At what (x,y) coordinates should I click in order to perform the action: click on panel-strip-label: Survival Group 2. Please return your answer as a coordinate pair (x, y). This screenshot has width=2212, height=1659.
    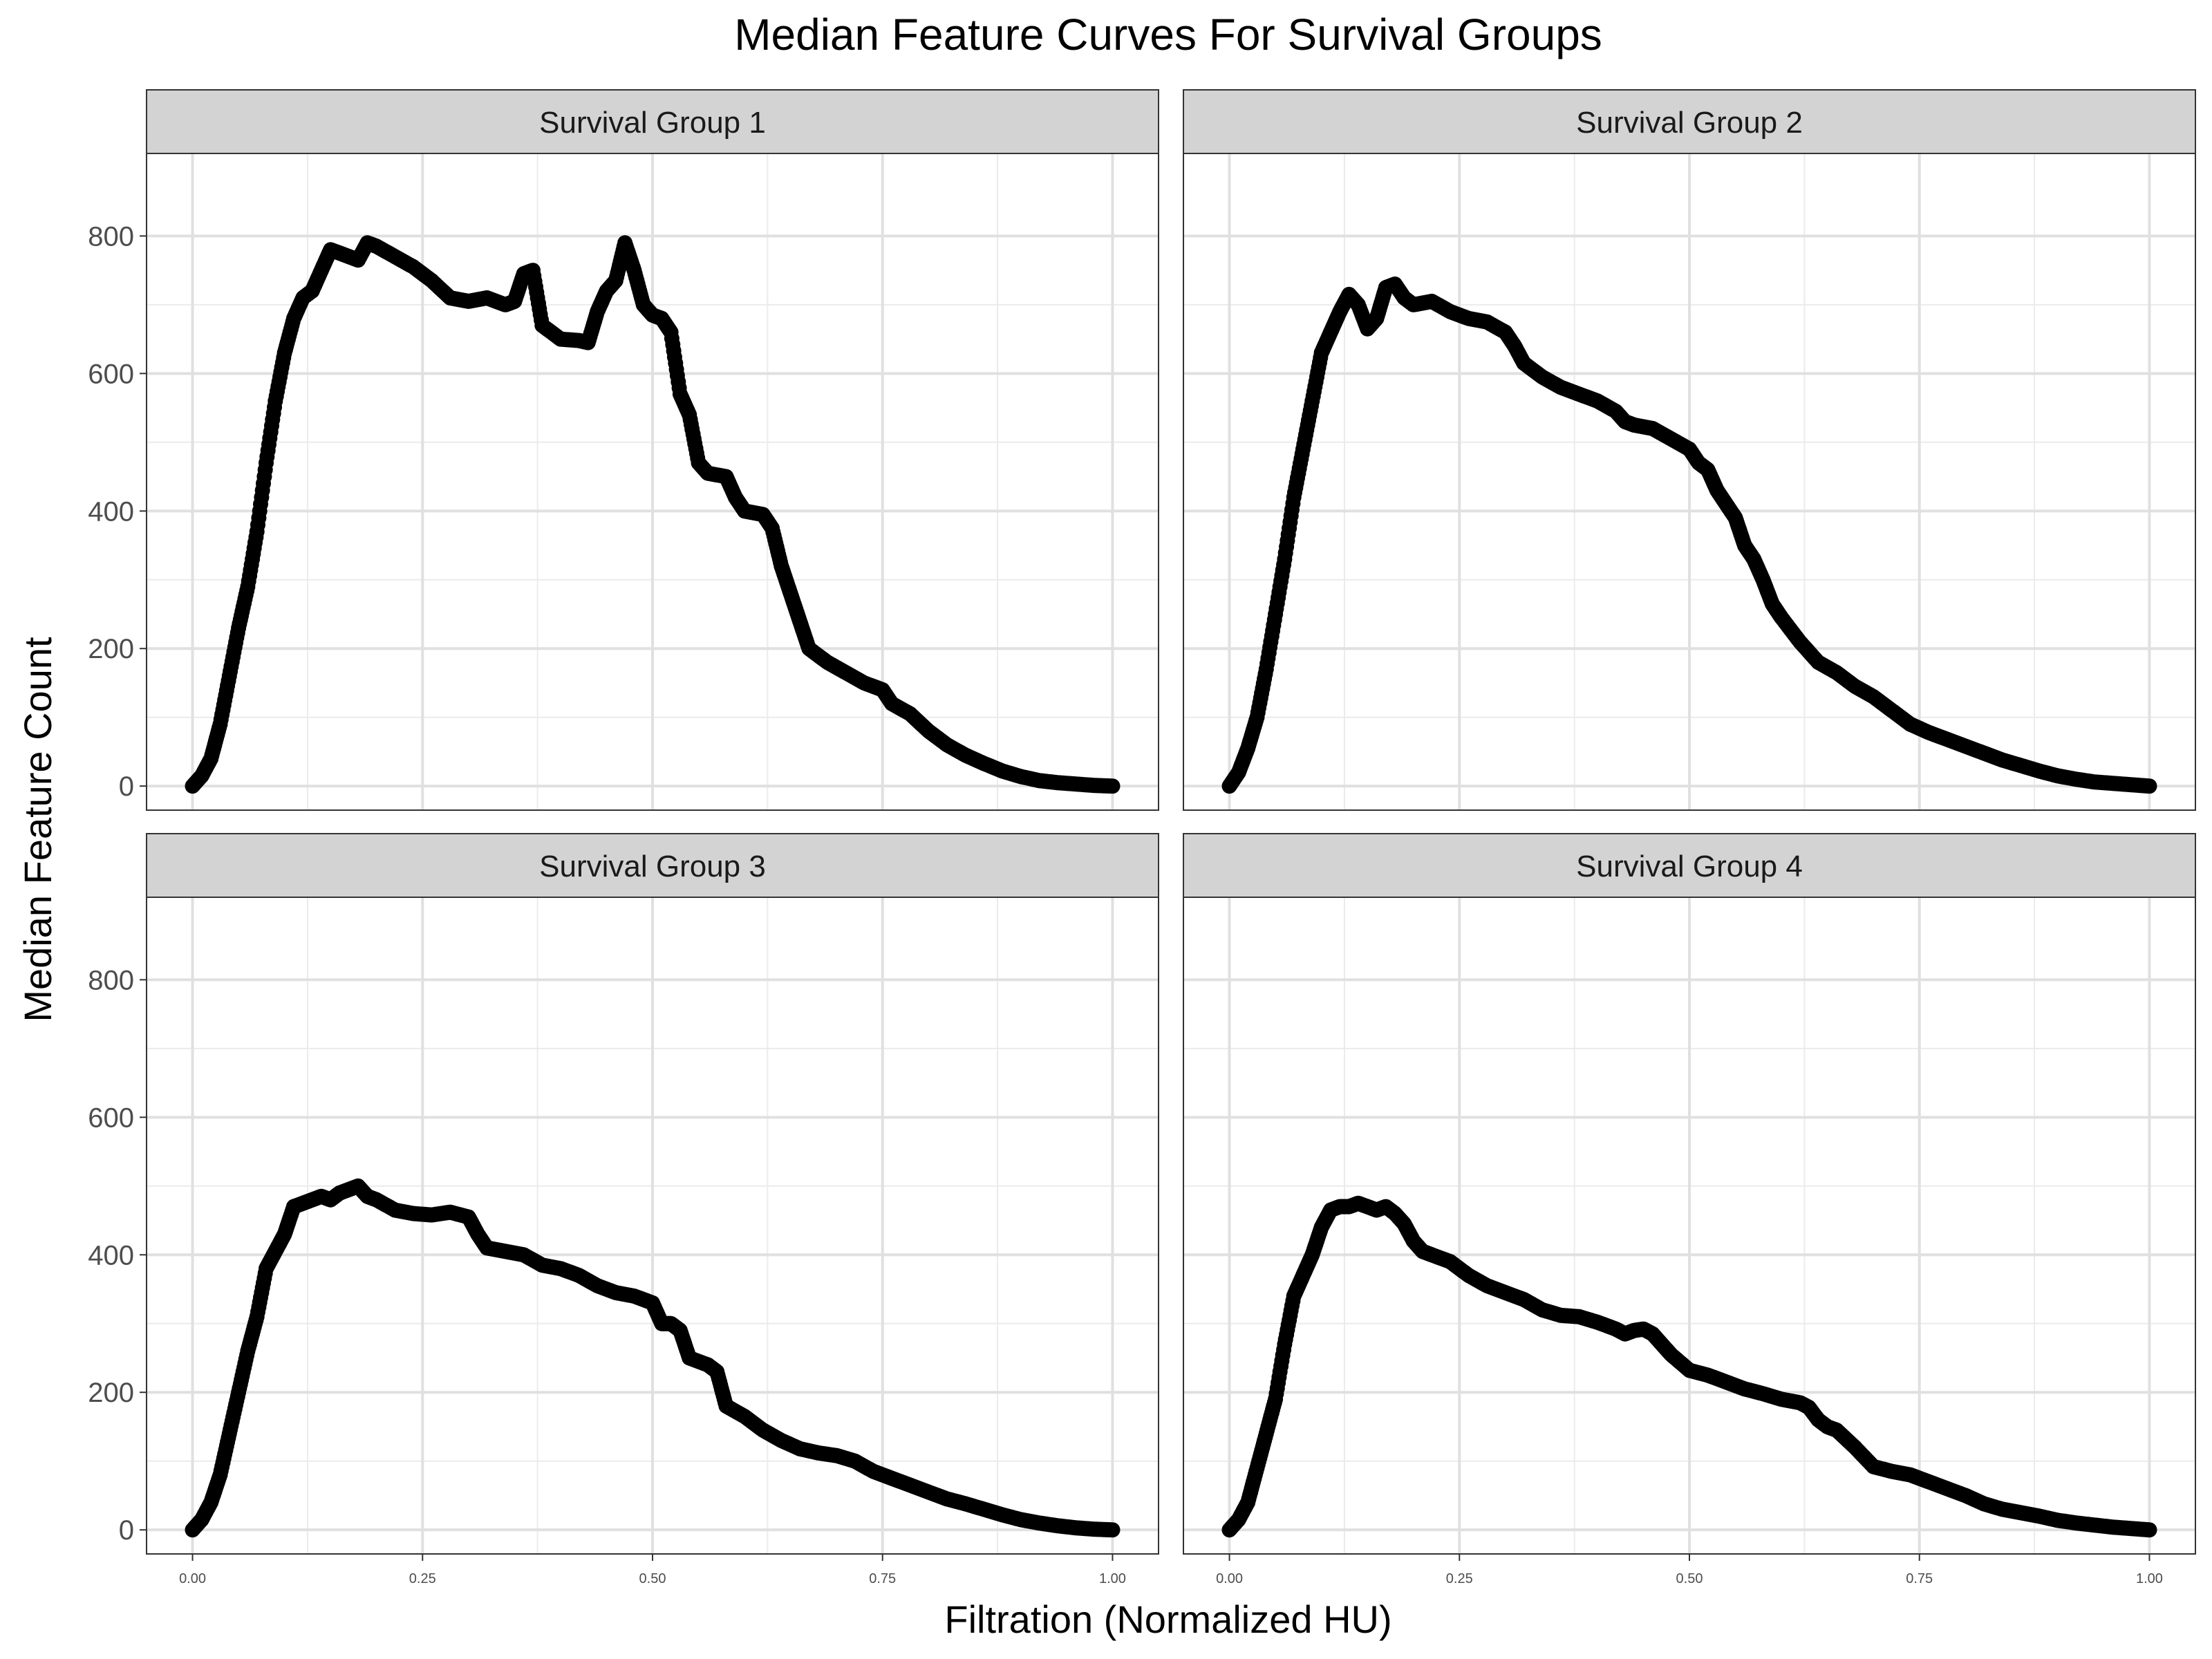
    Looking at the image, I should click on (1689, 123).